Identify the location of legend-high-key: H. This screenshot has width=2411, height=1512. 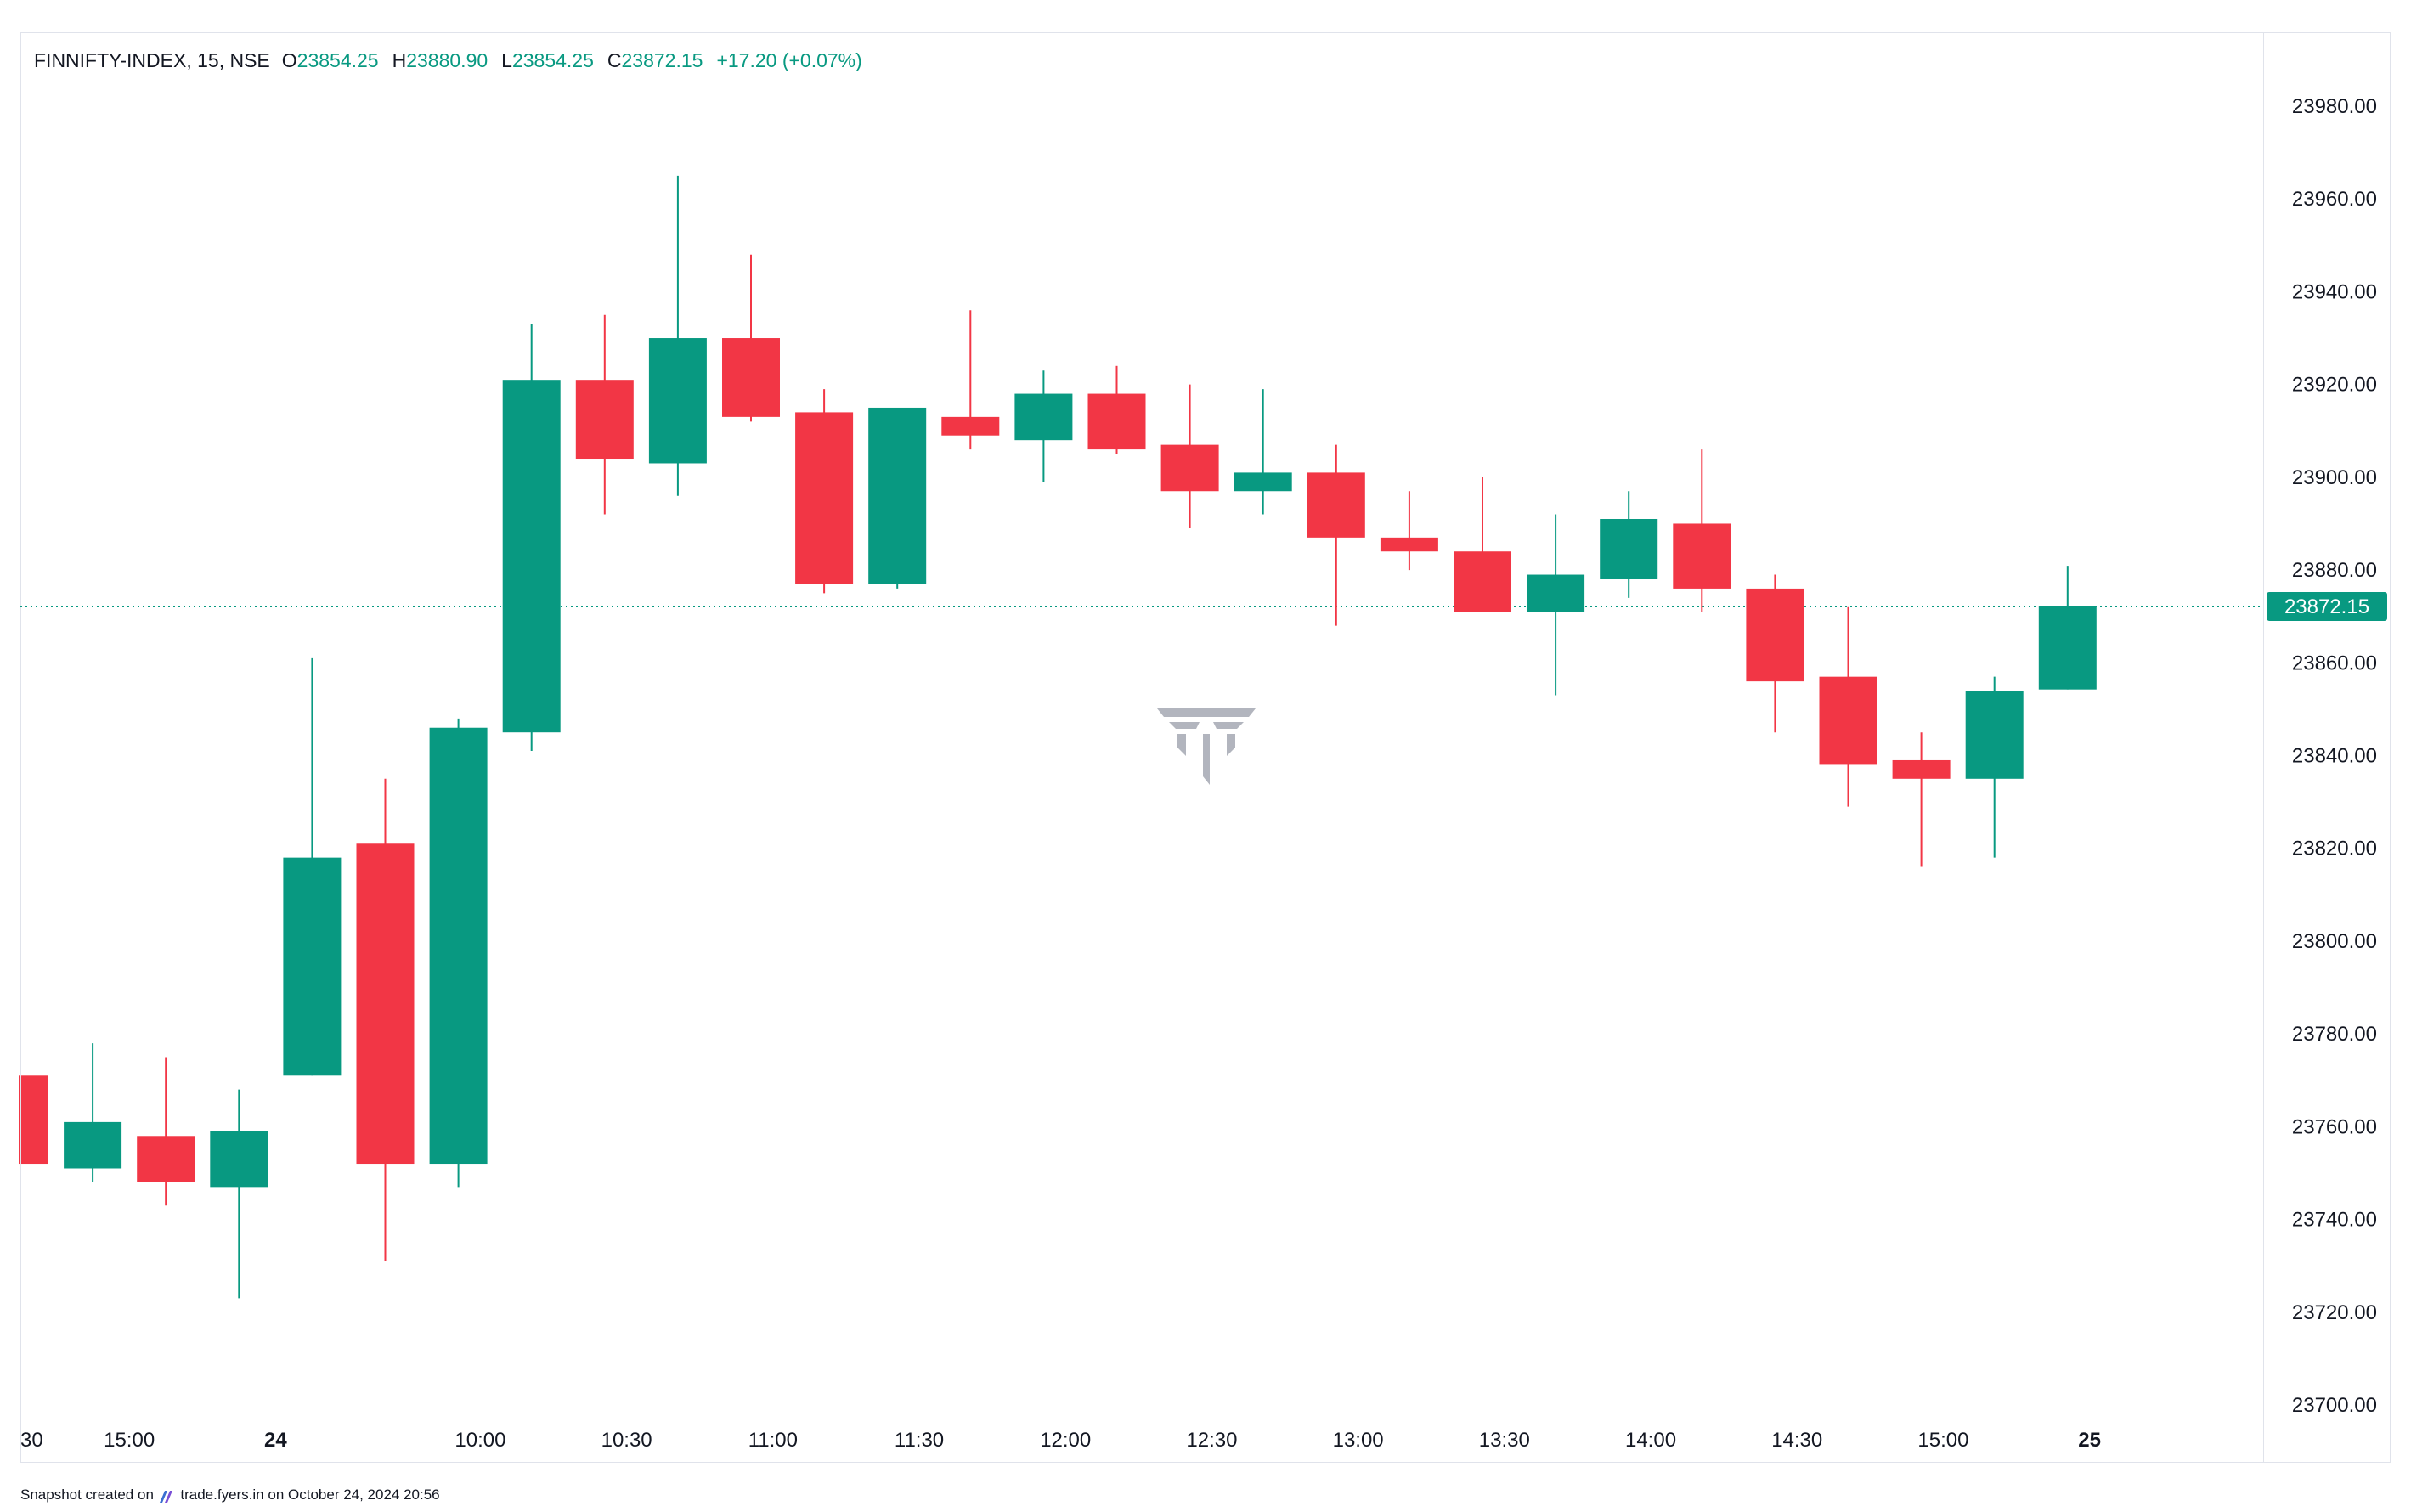
(399, 60).